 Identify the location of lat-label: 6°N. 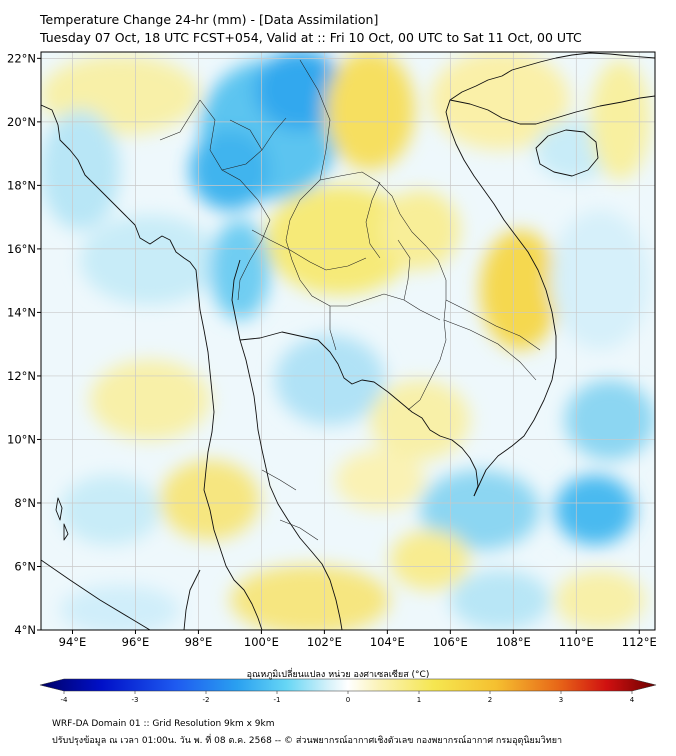
(25, 566).